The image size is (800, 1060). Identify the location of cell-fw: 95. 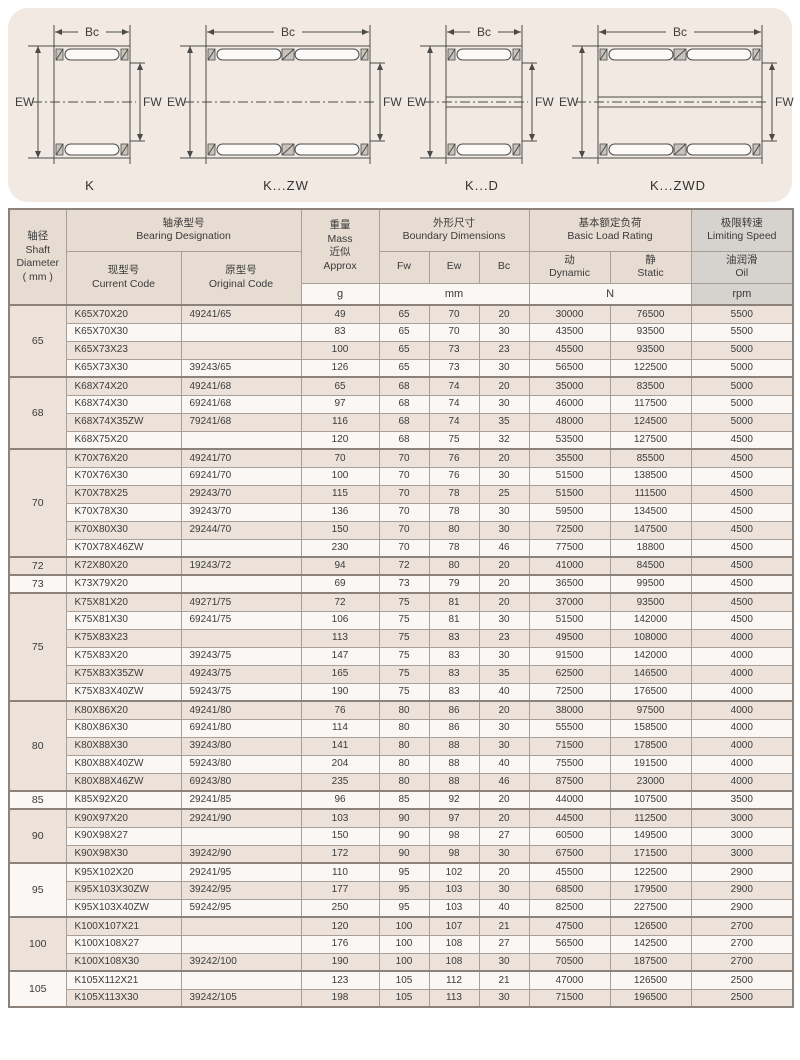
(404, 890).